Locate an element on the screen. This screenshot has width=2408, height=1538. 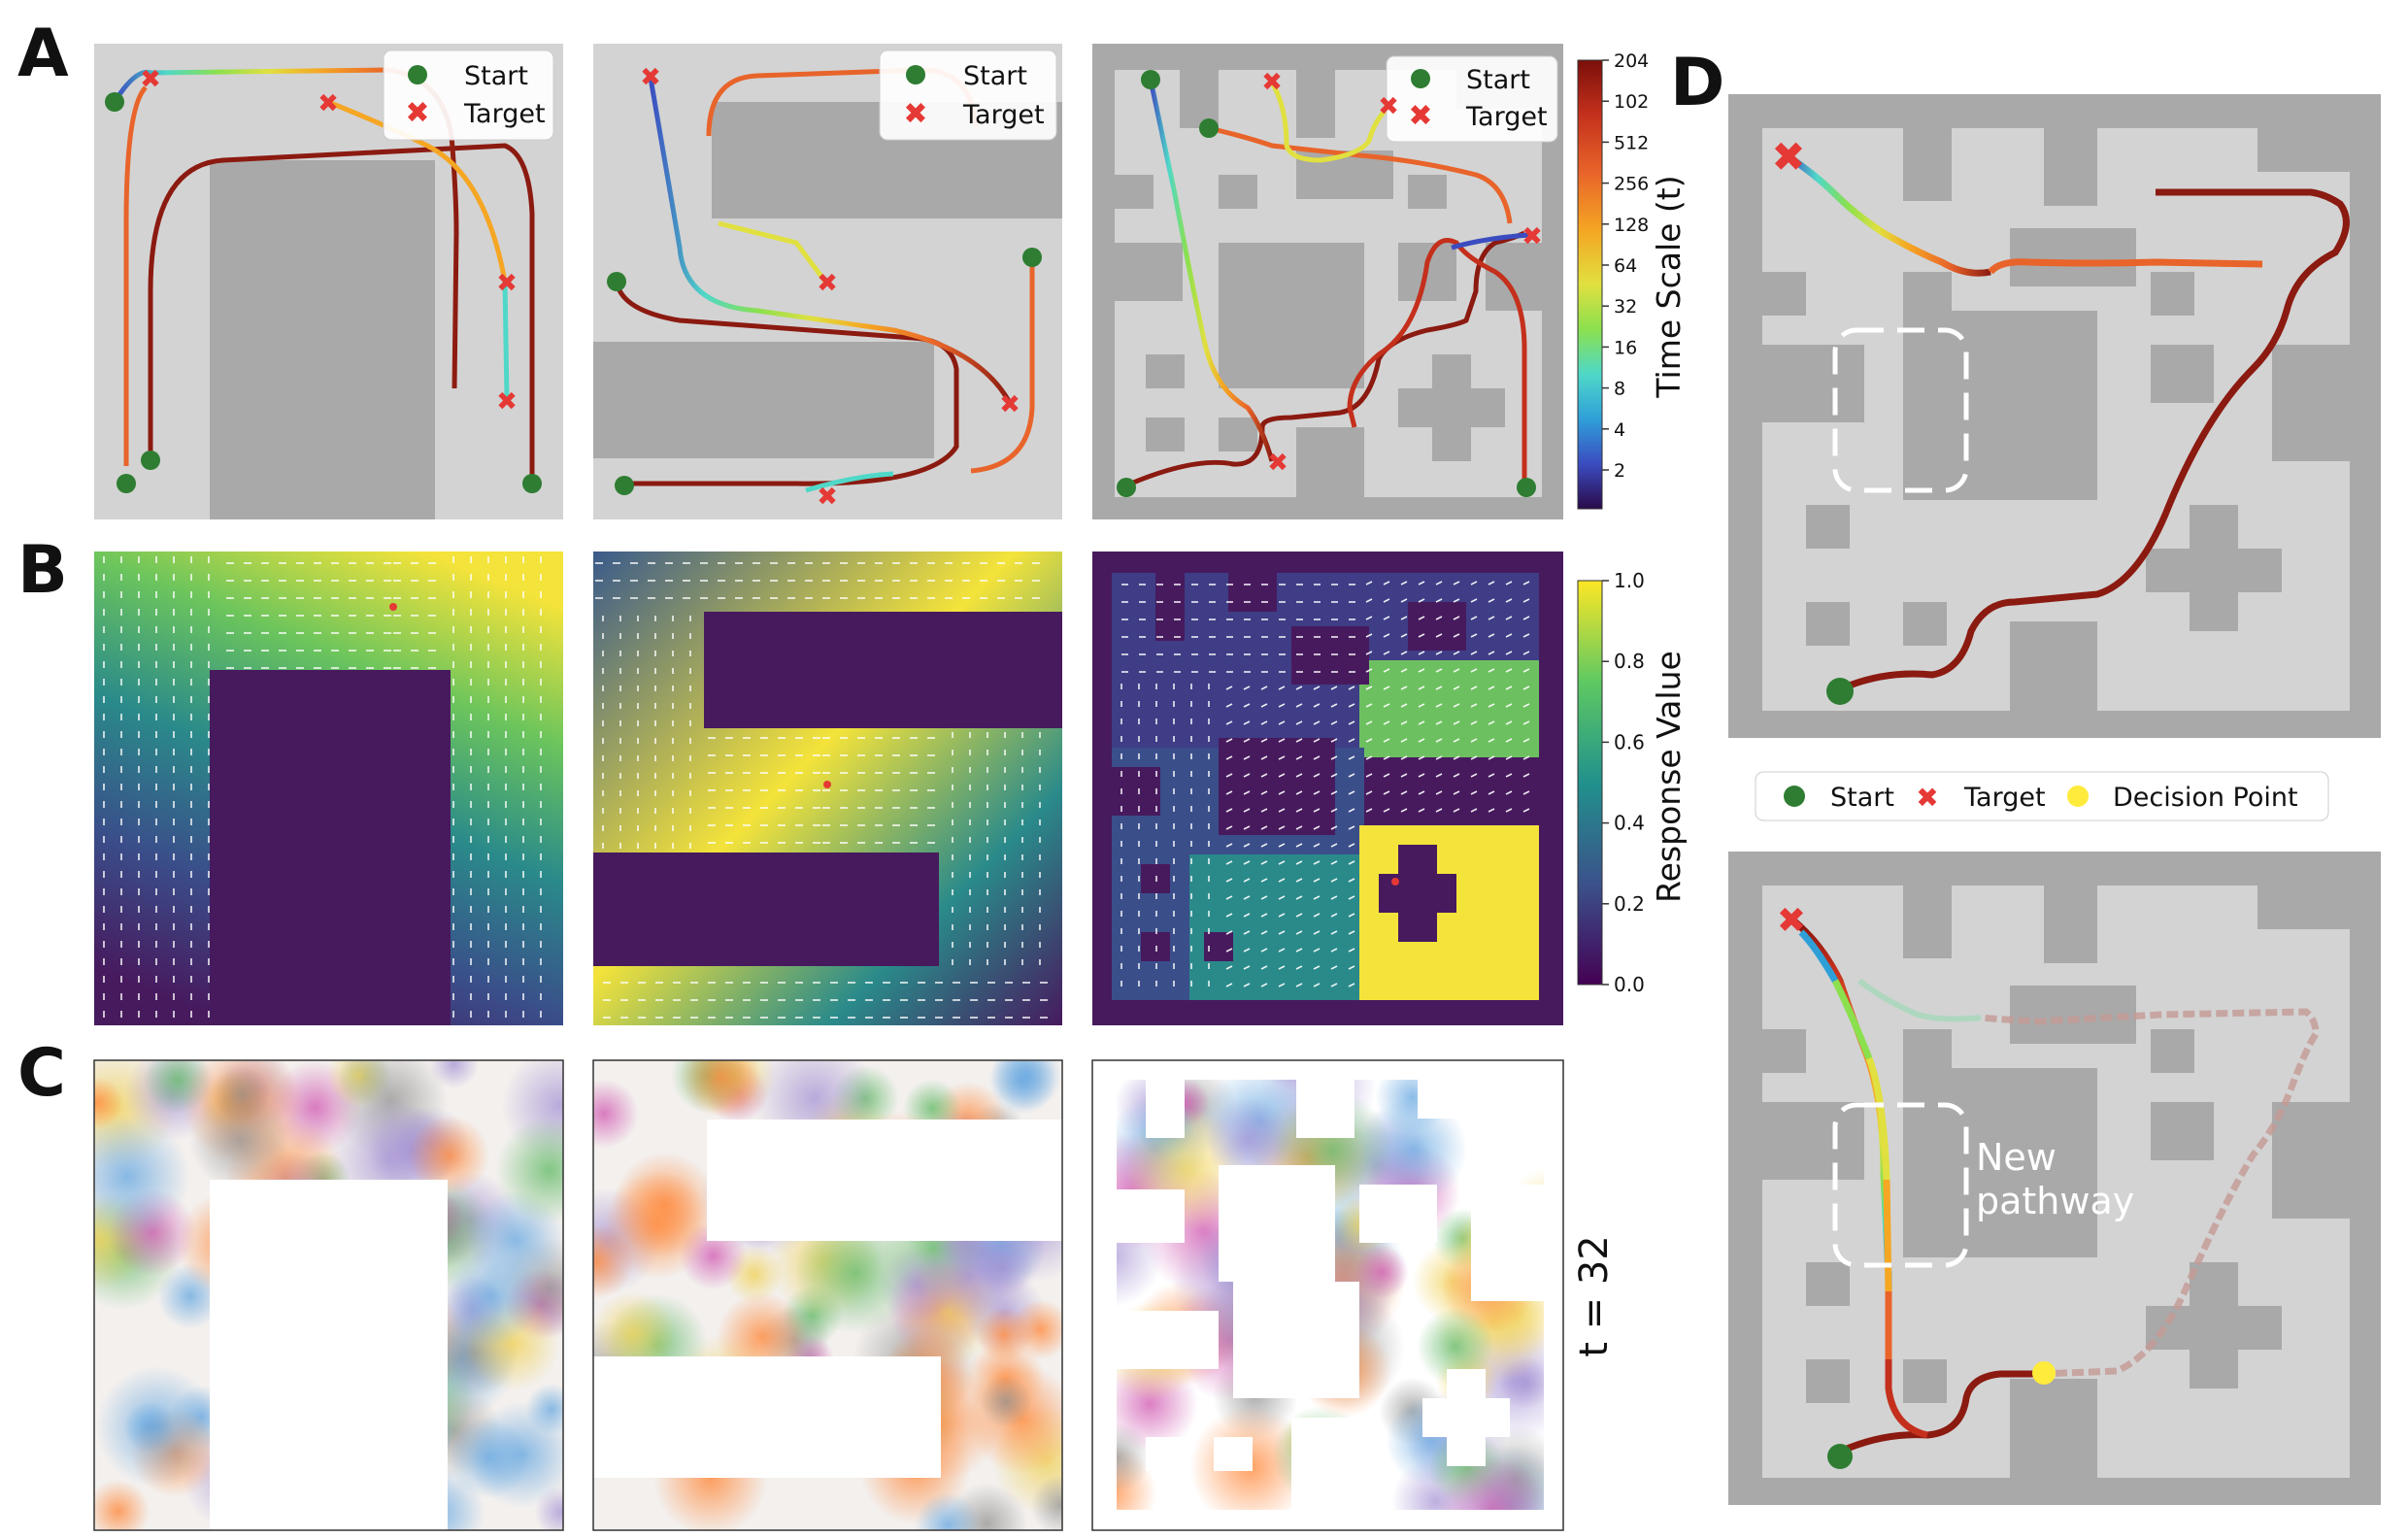
field-b3 is located at coordinates (1328, 788).